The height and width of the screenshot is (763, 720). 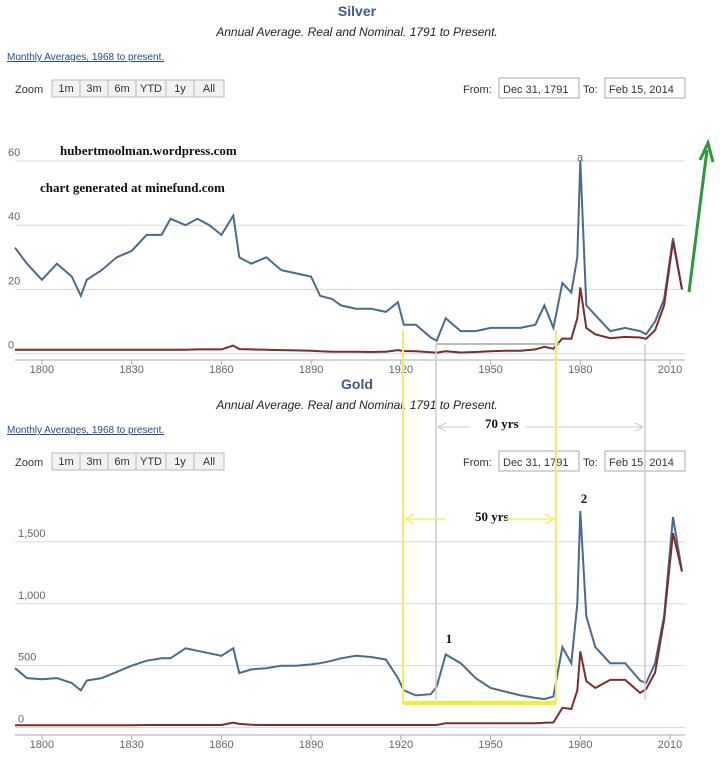 What do you see at coordinates (32, 534) in the screenshot?
I see `y-tick-label: 1,500` at bounding box center [32, 534].